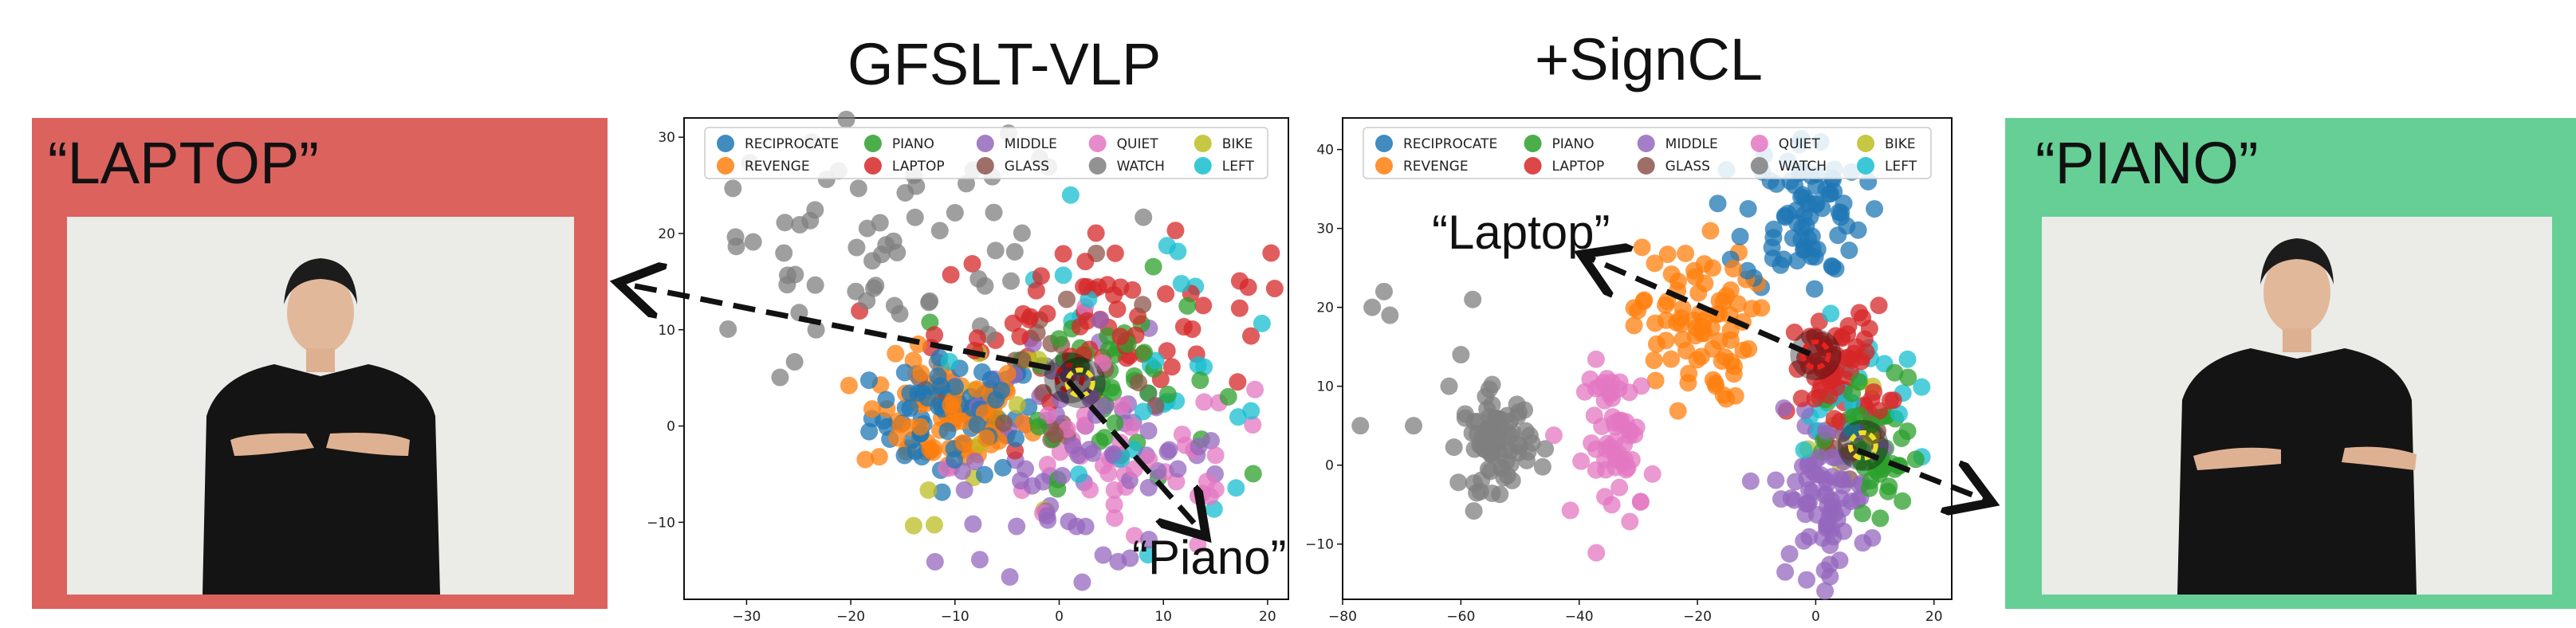 The width and height of the screenshot is (2576, 628). What do you see at coordinates (1533, 166) in the screenshot?
I see `legend-marker-laptop` at bounding box center [1533, 166].